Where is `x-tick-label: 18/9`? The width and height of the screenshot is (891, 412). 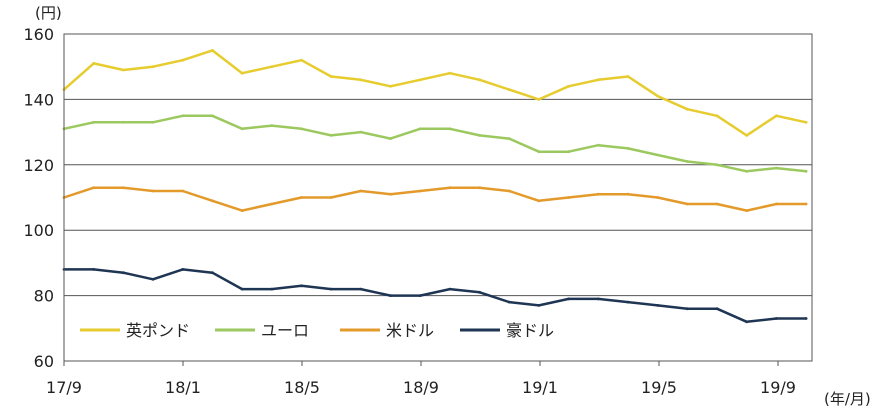
x-tick-label: 18/9 is located at coordinates (421, 387).